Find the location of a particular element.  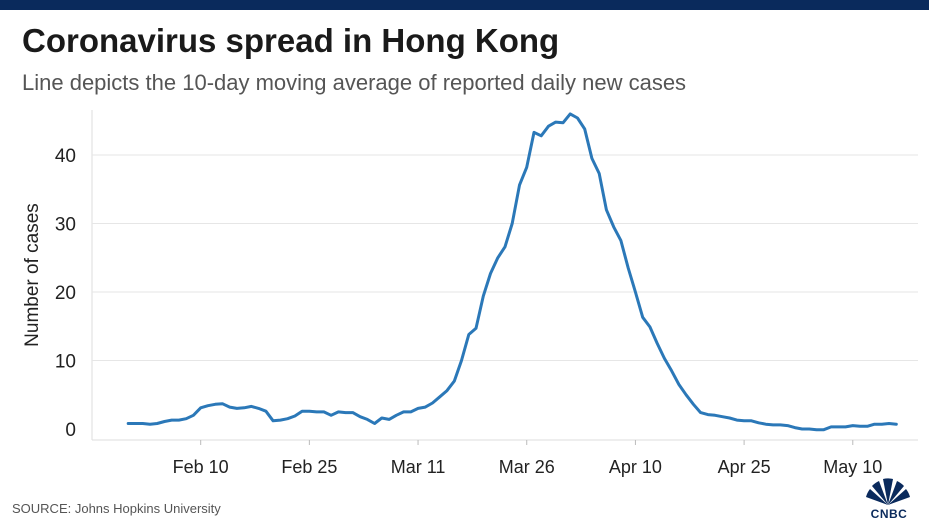

x-tick-label: May 10 is located at coordinates (852, 467).